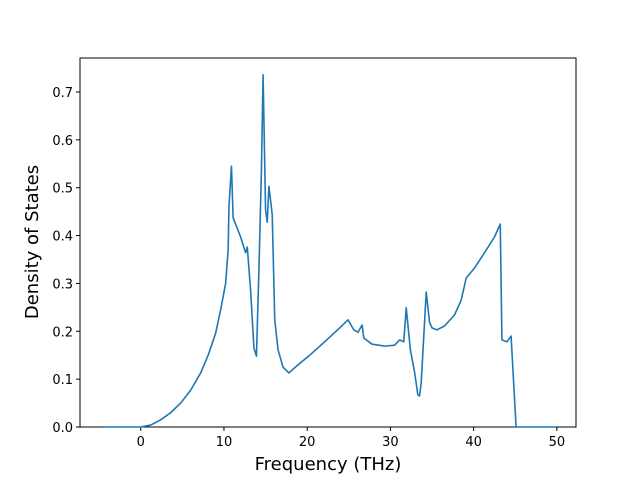 Image resolution: width=640 pixels, height=480 pixels. What do you see at coordinates (224, 442) in the screenshot?
I see `x-tick-label: 10` at bounding box center [224, 442].